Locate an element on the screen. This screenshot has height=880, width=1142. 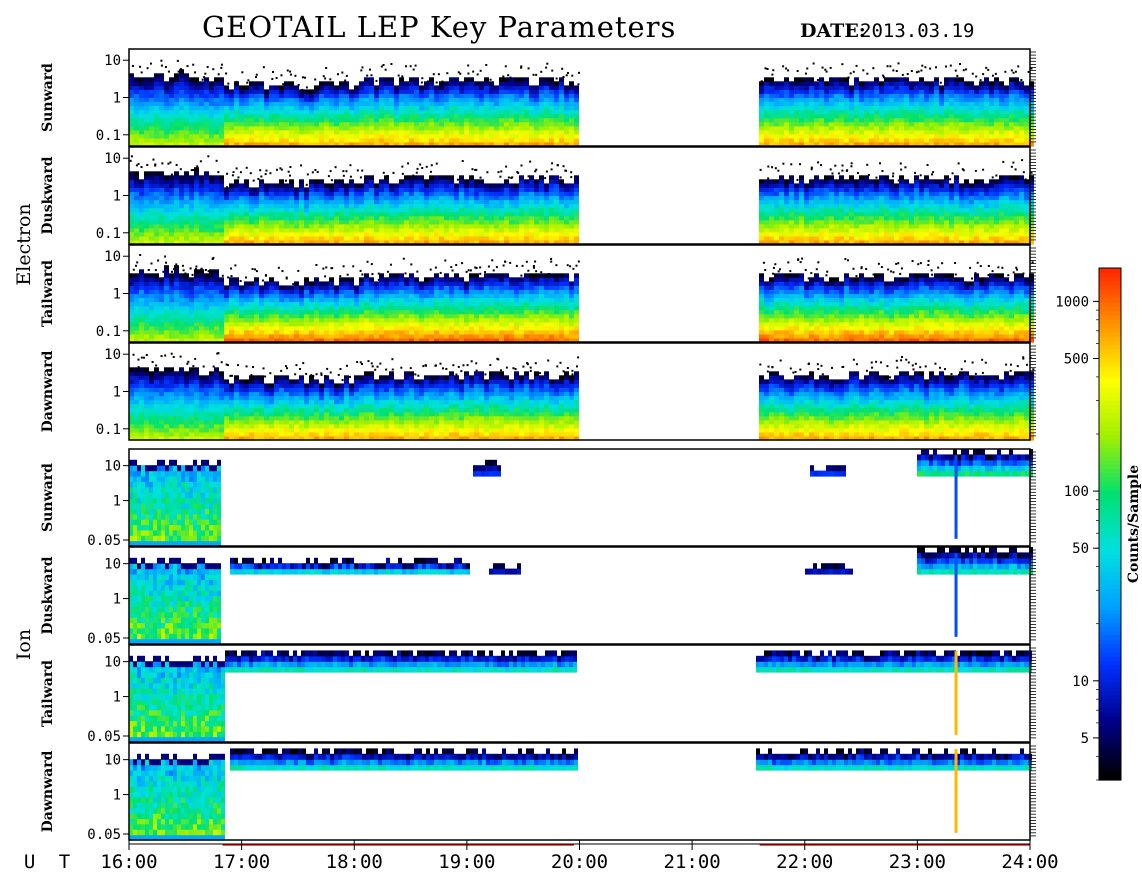
colorbar-tick-label: 500 is located at coordinates (1076, 360).